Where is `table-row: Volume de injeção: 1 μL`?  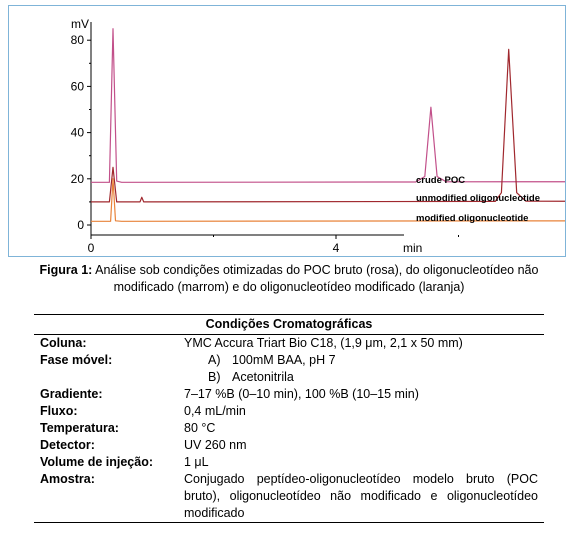
table-row: Volume de injeção: 1 μL is located at coordinates (289, 462).